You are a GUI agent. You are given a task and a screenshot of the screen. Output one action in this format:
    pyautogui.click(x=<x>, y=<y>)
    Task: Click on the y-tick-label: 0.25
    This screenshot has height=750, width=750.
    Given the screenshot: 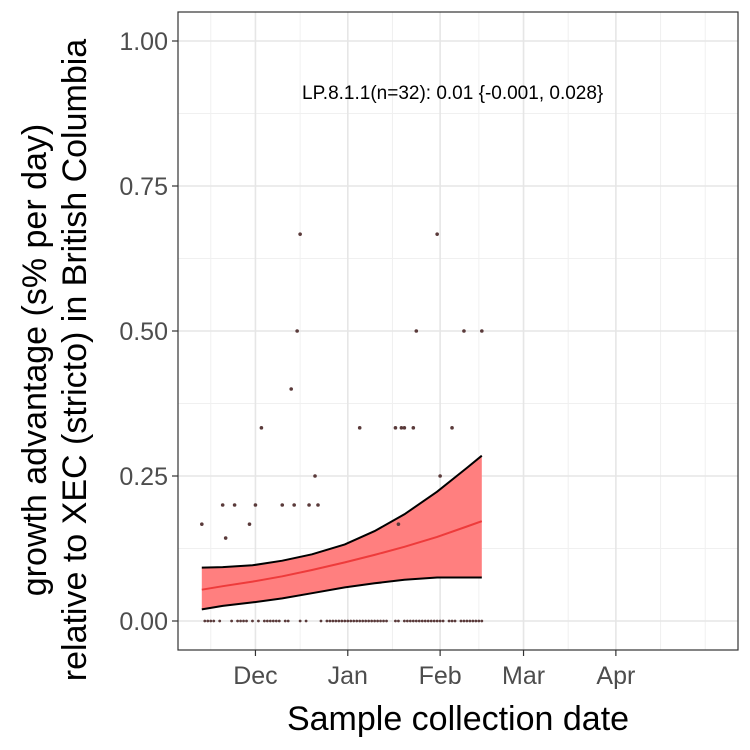 What is the action you would take?
    pyautogui.click(x=143, y=477)
    